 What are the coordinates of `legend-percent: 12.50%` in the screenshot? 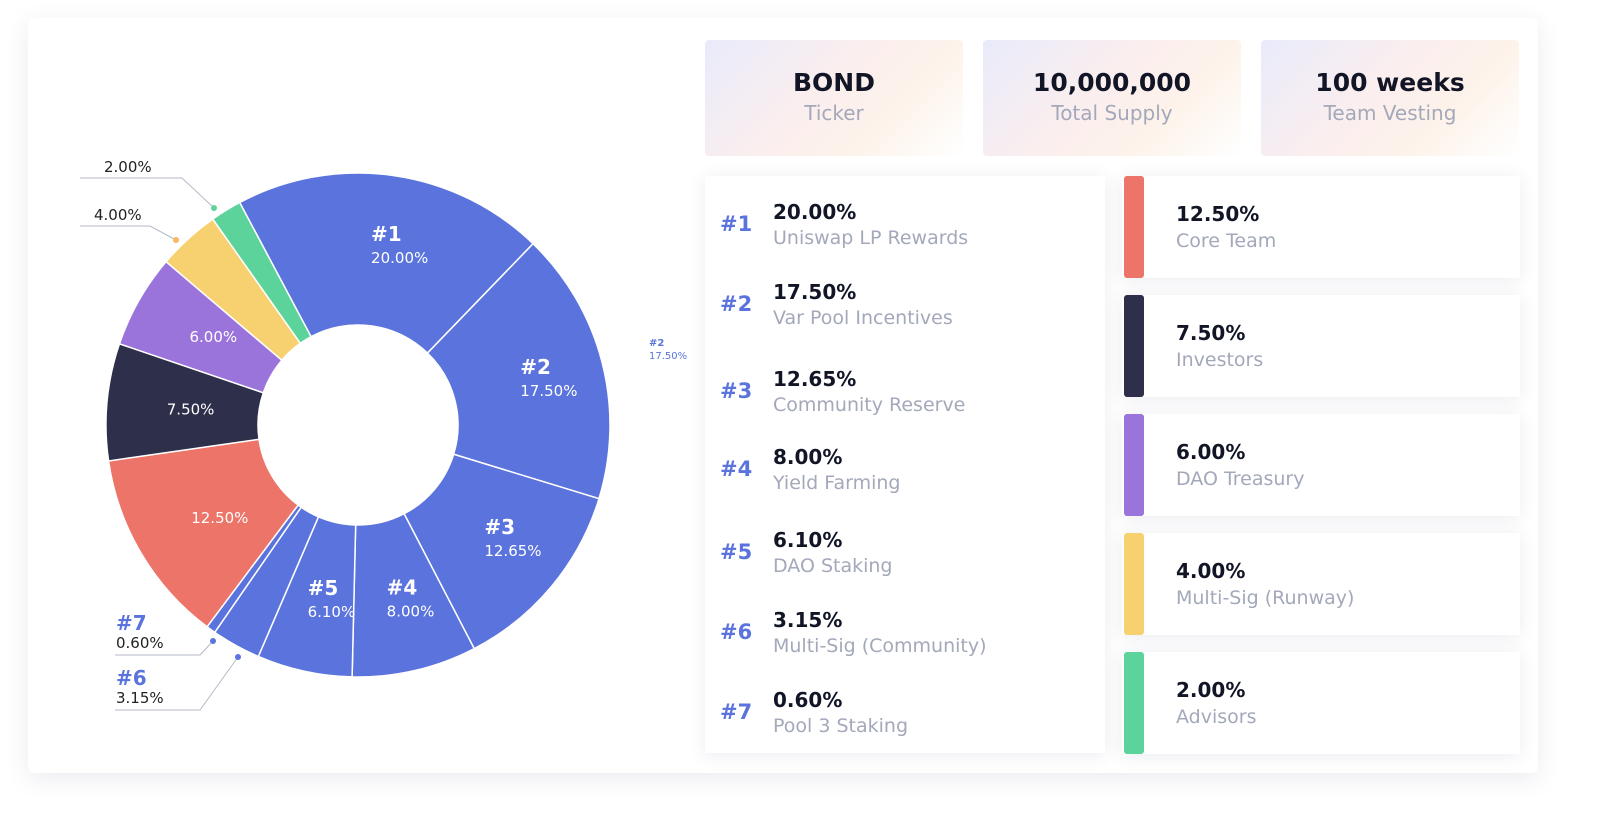 It's located at (1218, 214).